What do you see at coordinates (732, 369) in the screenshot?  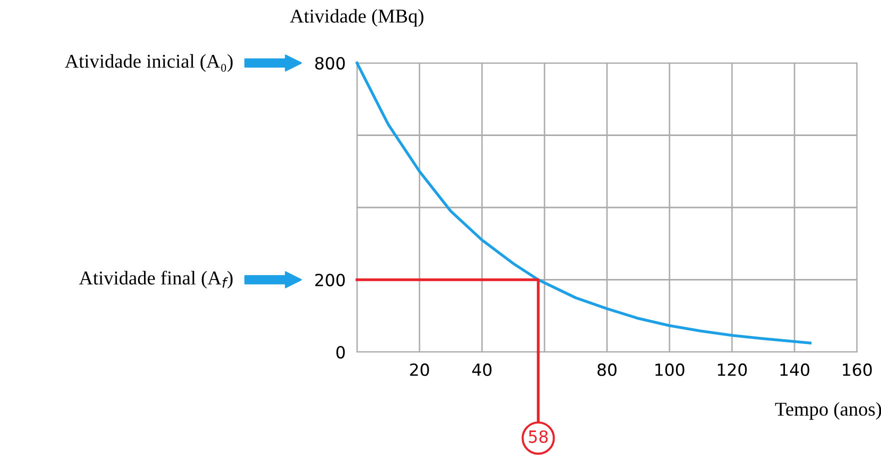 I see `x-tick-label: 120` at bounding box center [732, 369].